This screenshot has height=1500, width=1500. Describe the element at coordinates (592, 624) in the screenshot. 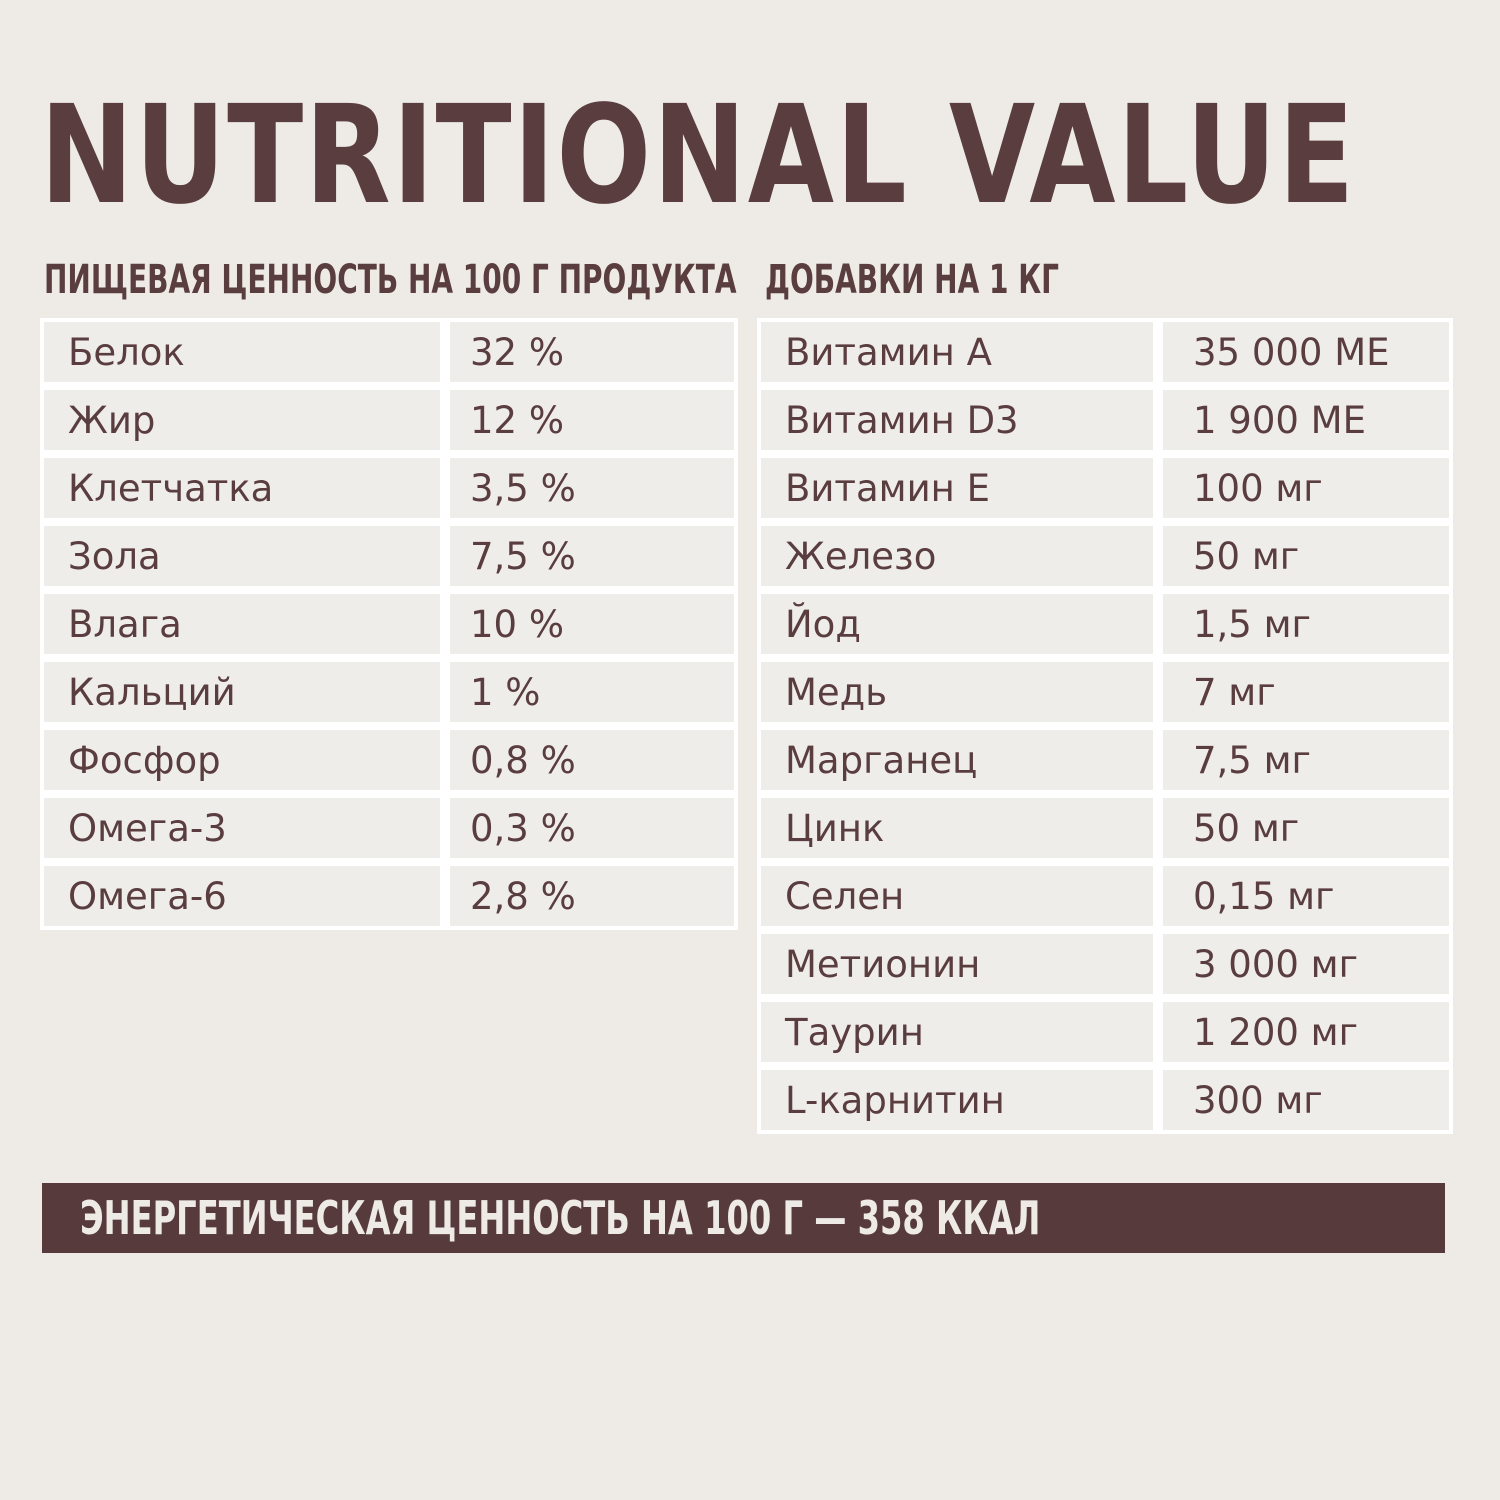

I see `nutrient-value: 10 %` at that location.